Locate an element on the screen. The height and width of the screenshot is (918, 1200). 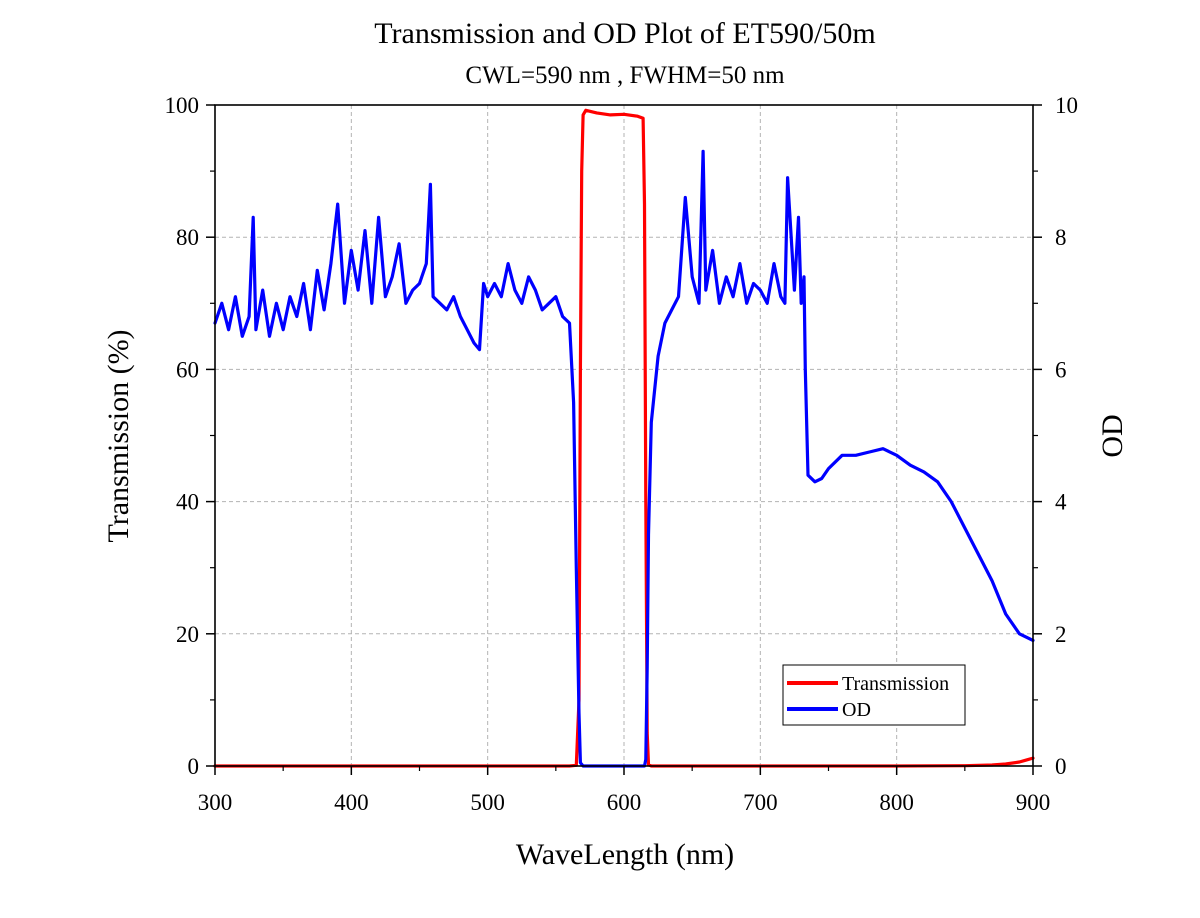
chart-title: Transmission and OD Plot of ET590/50m is located at coordinates (624, 33).